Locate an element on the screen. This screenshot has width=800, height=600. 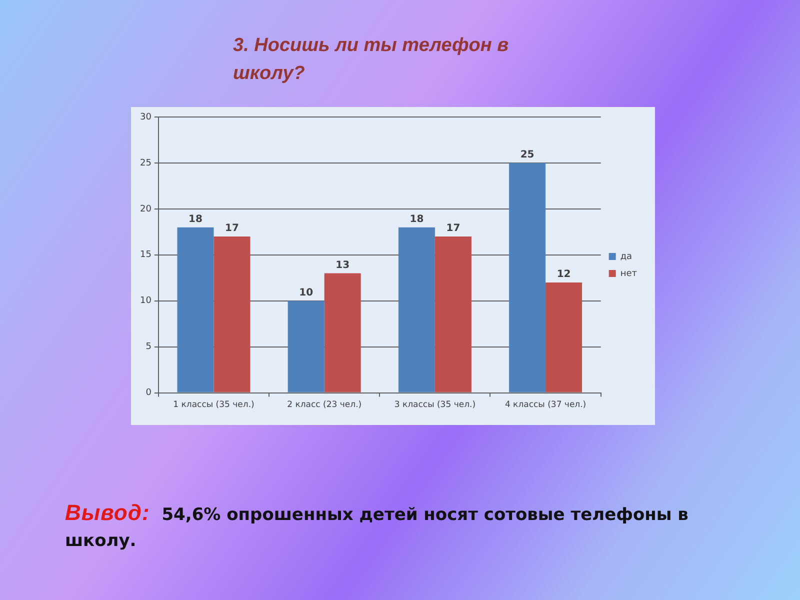
y-tick-label: 20 is located at coordinates (146, 209).